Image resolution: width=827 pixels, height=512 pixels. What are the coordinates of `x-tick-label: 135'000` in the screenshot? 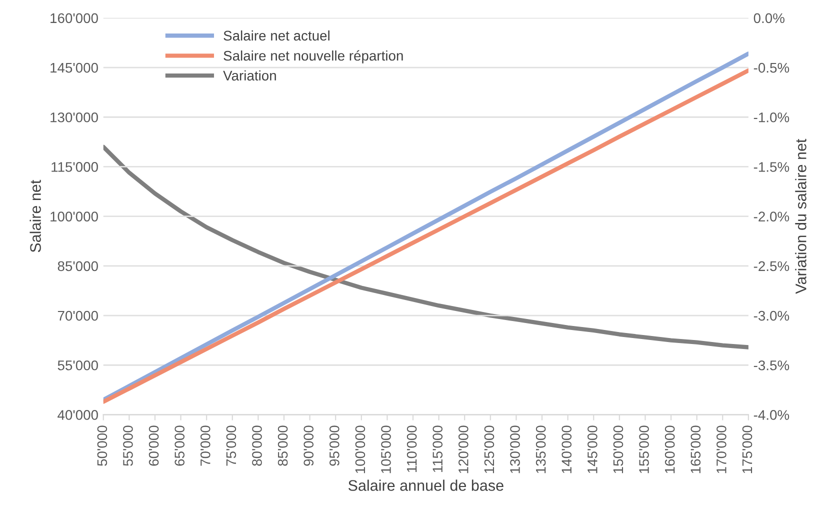 It's located at (541, 450).